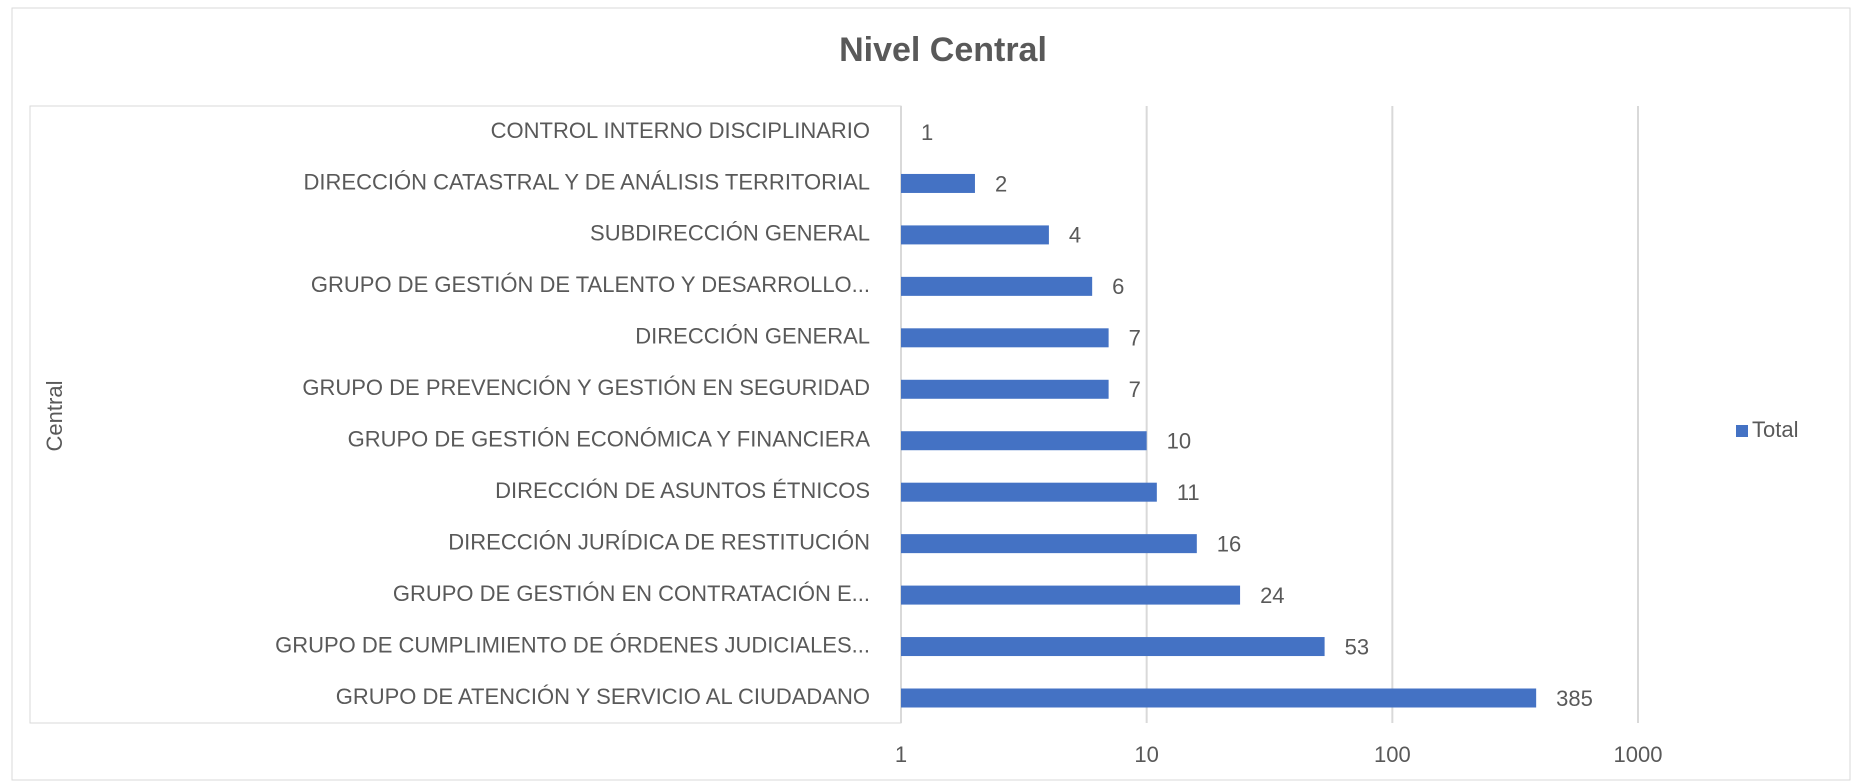  I want to click on chart-title: Nivel Central, so click(943, 50).